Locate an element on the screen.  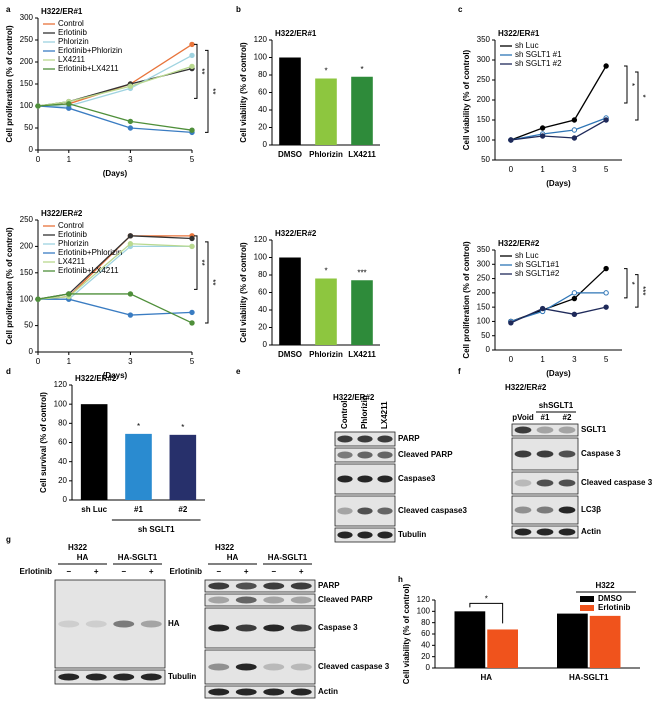
legend-label: Control is located at coordinates (71, 23).